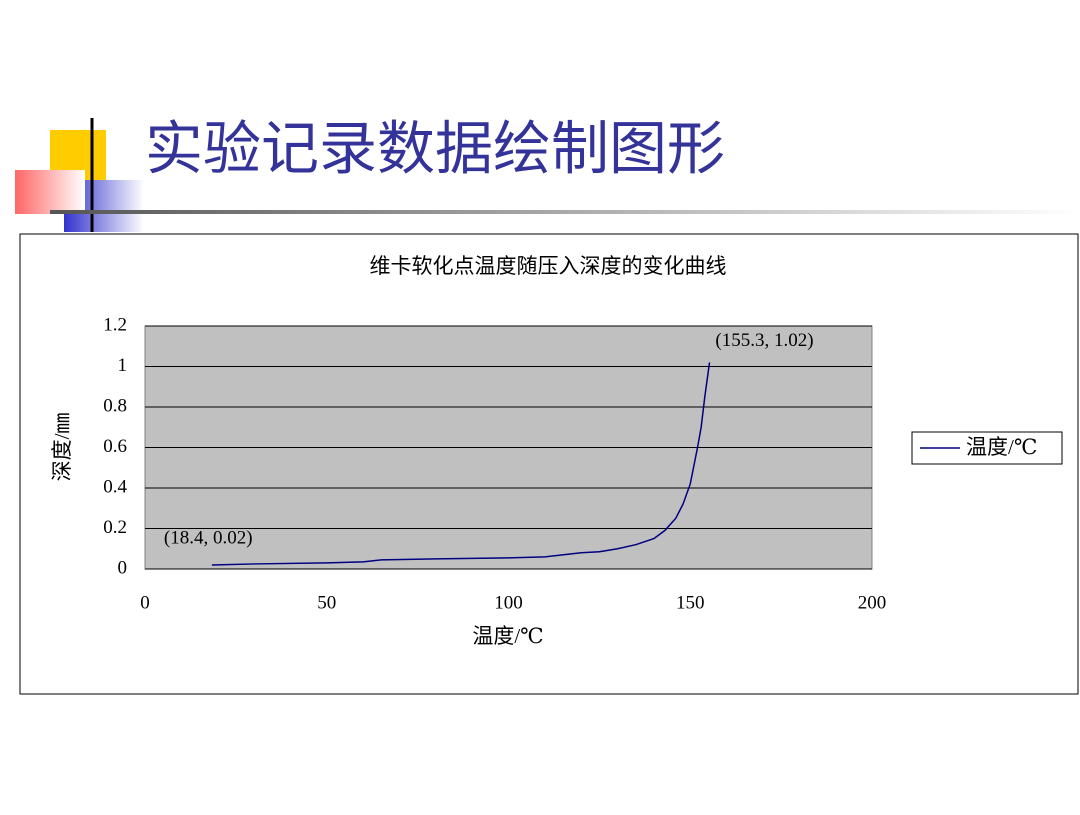 This screenshot has width=1080, height=815. Describe the element at coordinates (115, 486) in the screenshot. I see `y-tick-label: 0.4` at that location.